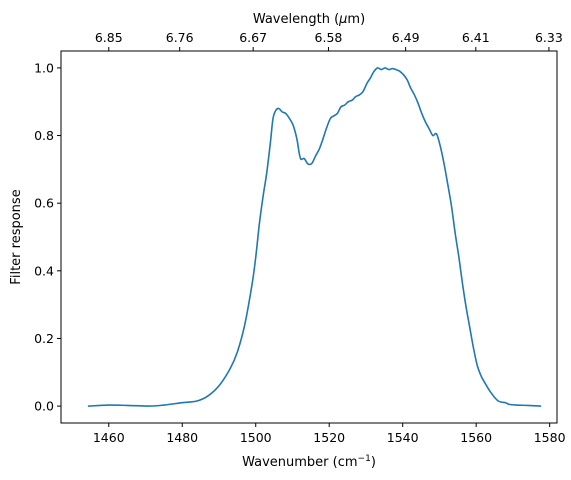 Image resolution: width=571 pixels, height=480 pixels. Describe the element at coordinates (549, 37) in the screenshot. I see `top-tick-label: 6.33` at that location.